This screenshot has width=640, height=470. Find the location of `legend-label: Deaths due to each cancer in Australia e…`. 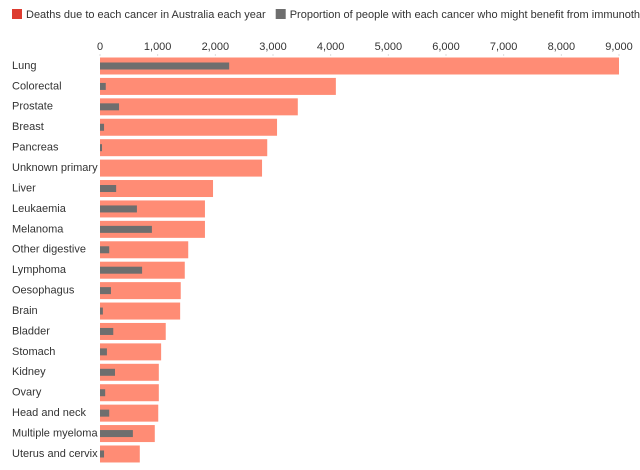

legend-label: Deaths due to each cancer in Australia e… is located at coordinates (146, 15).